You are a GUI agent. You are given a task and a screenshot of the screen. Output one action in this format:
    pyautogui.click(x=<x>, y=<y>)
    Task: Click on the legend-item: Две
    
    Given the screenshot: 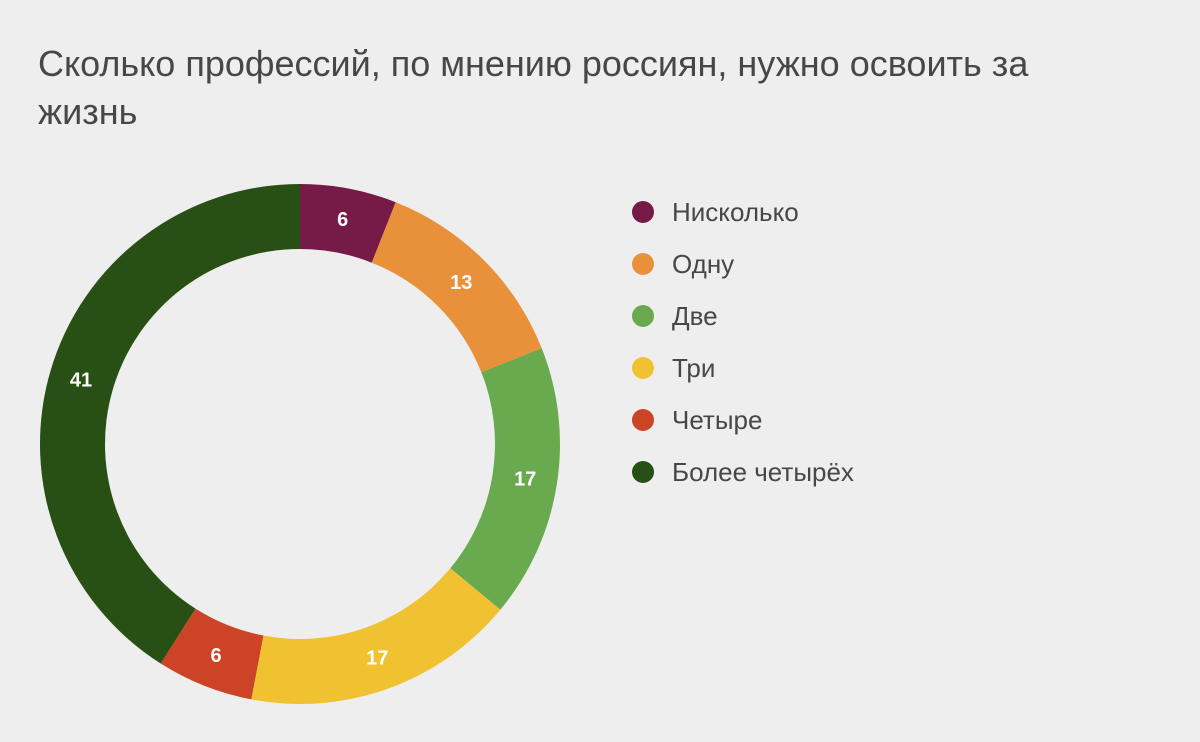 What is the action you would take?
    pyautogui.click(x=743, y=316)
    